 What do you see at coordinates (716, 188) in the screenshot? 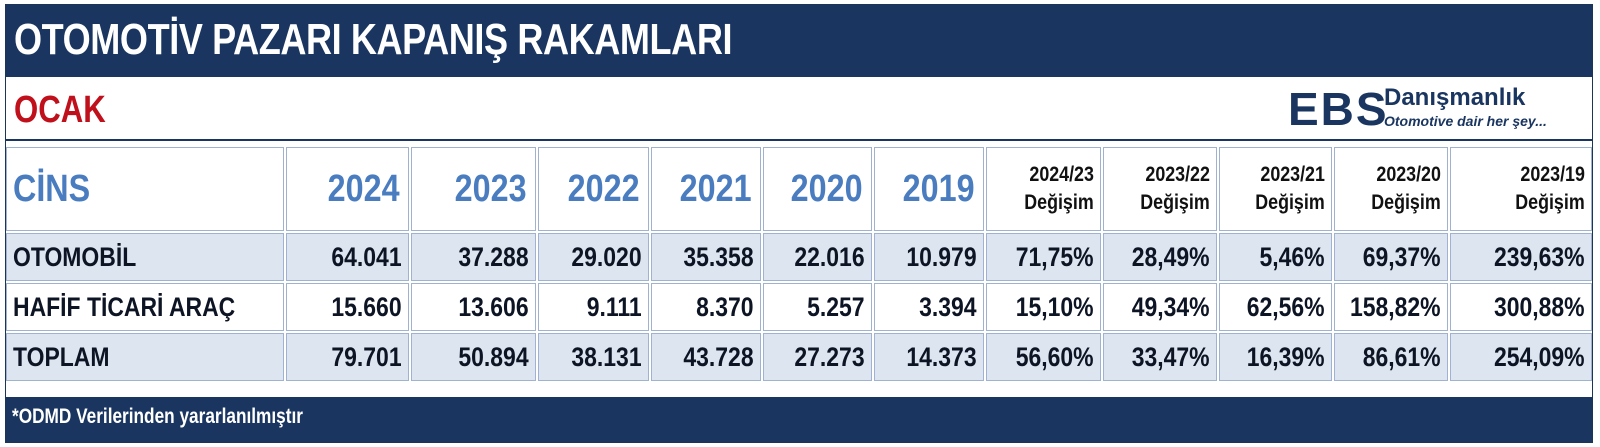
I see `column-header-label: 2021` at bounding box center [716, 188].